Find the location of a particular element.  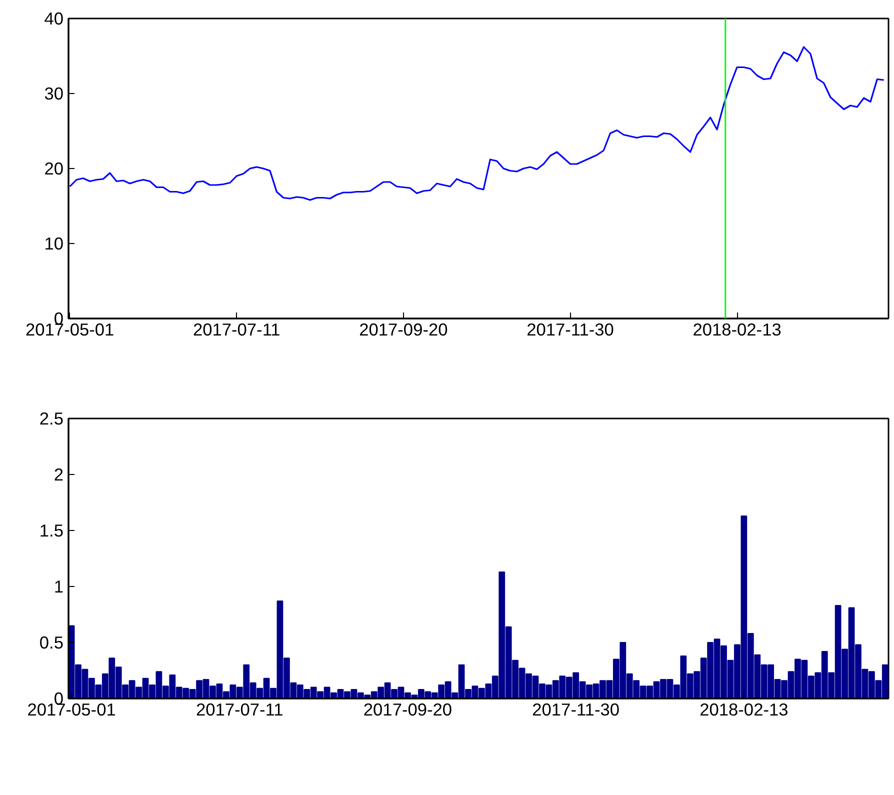

y-tick-label: 10 is located at coordinates (54, 244).